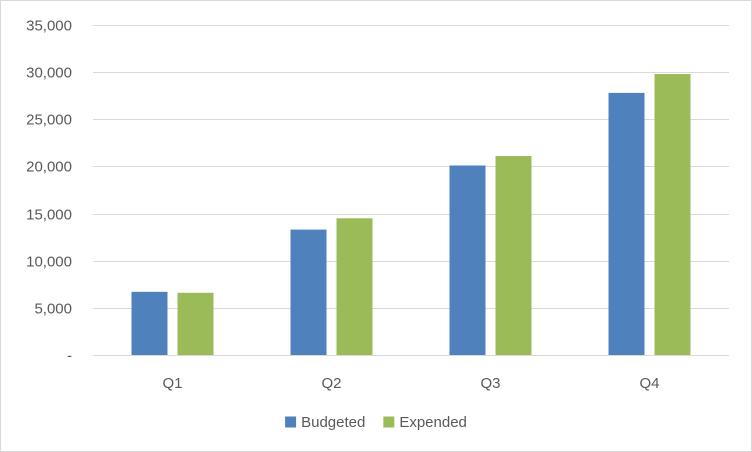 This screenshot has width=752, height=452. What do you see at coordinates (195, 323) in the screenshot?
I see `bar-expended-q1` at bounding box center [195, 323].